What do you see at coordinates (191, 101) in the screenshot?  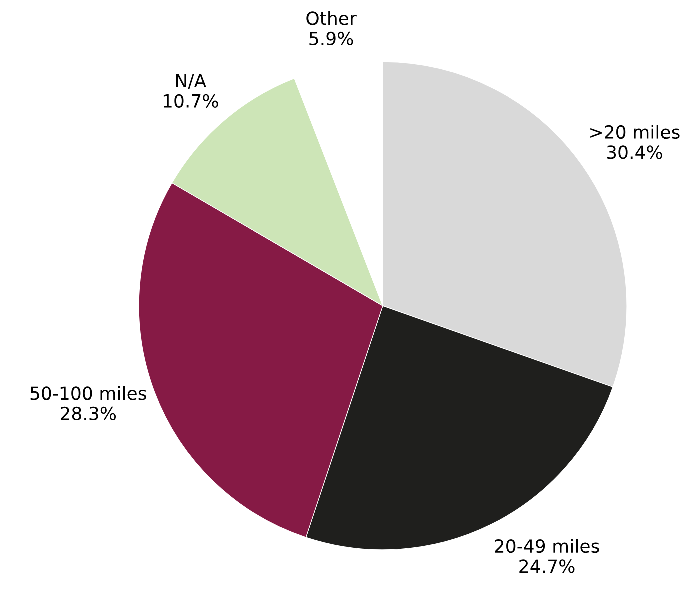 I see `data-label: 10.7%` at bounding box center [191, 101].